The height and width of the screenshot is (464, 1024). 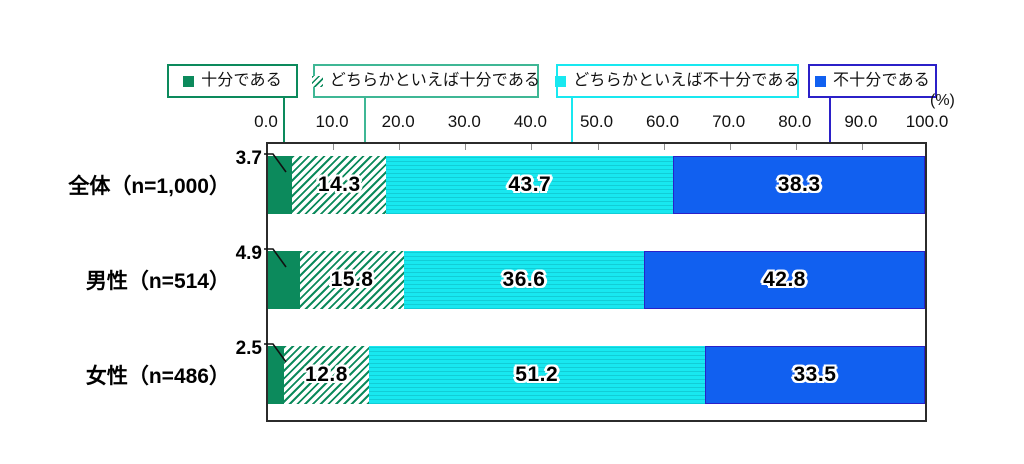 What do you see at coordinates (530, 121) in the screenshot?
I see `x-axis-tick-4: 40.0` at bounding box center [530, 121].